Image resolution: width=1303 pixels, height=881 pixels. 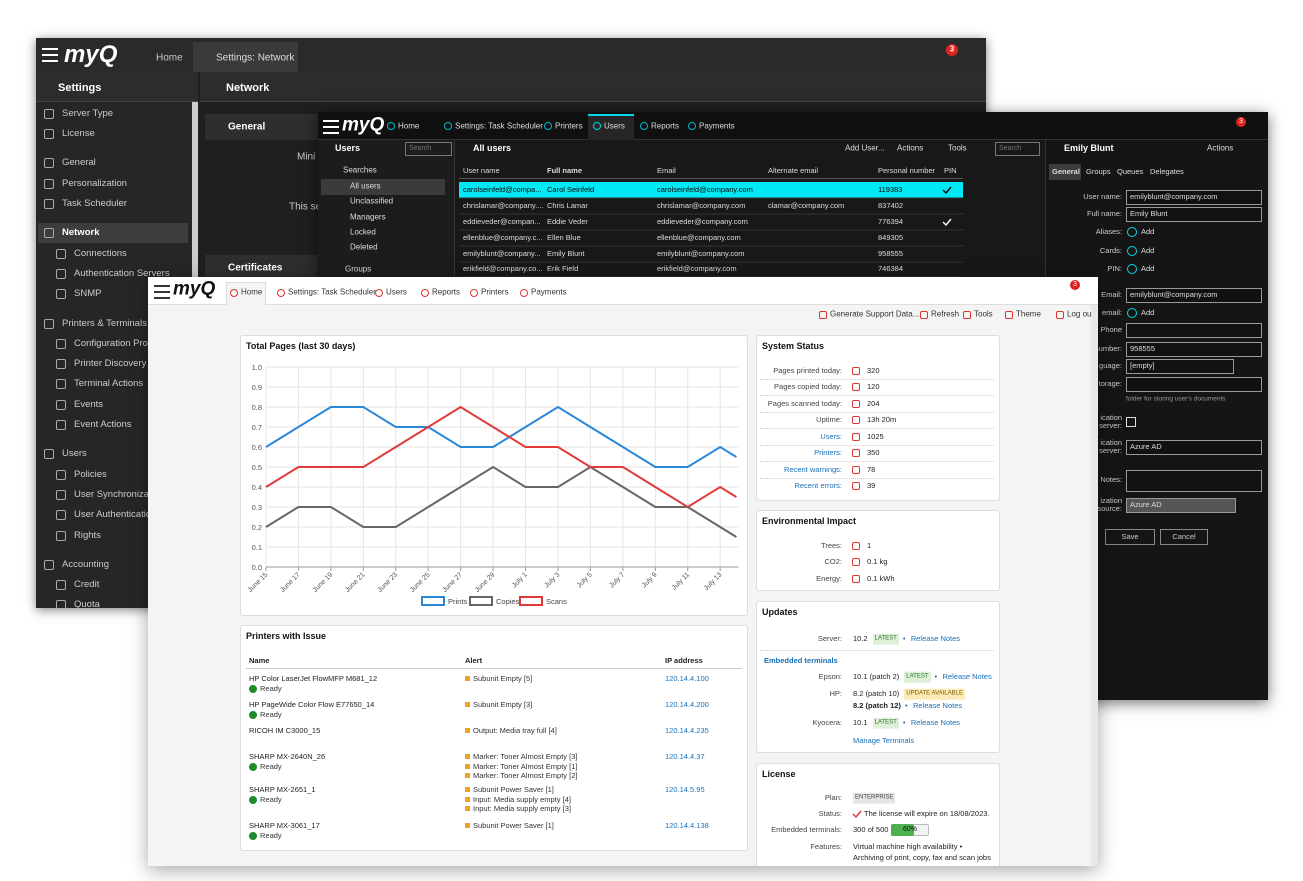 What do you see at coordinates (685, 789) in the screenshot?
I see `ip-link: 120.14.5.95` at bounding box center [685, 789].